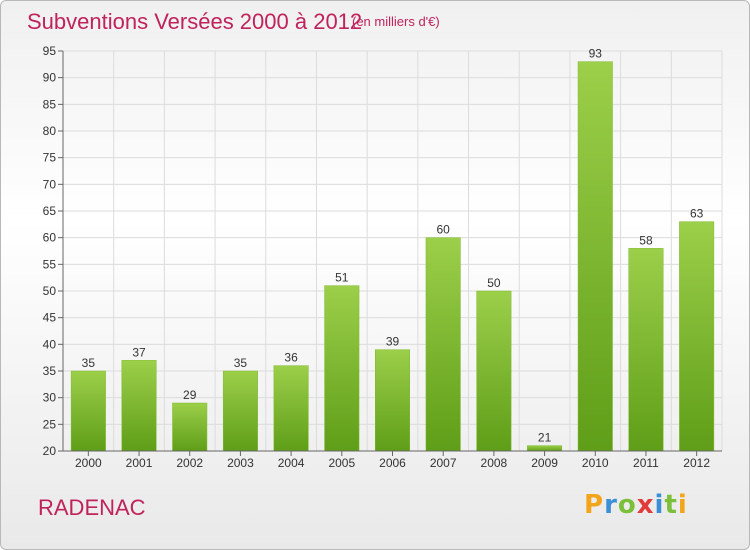  I want to click on y-tick-label: 60, so click(50, 238).